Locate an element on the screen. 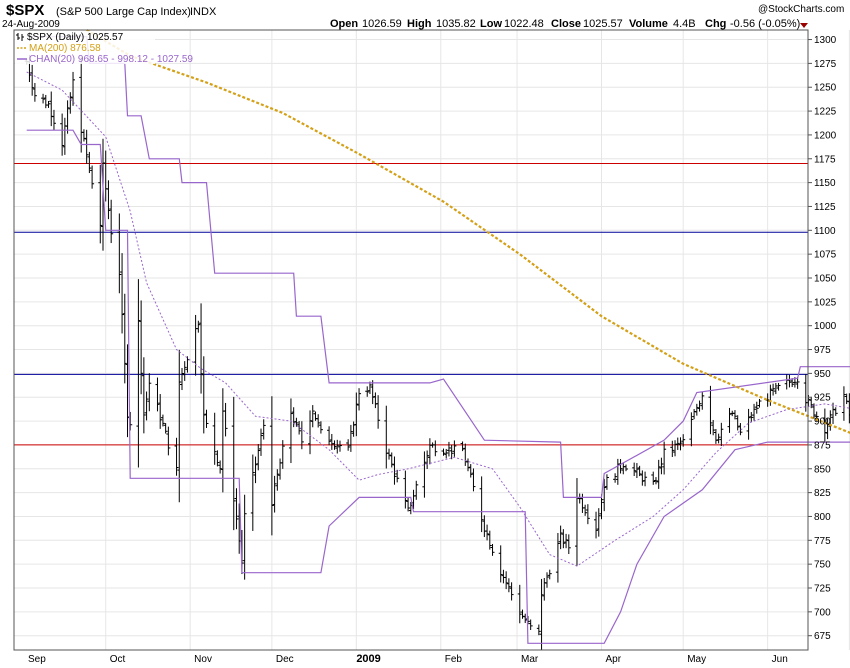 This screenshot has height=668, width=850. stat-label-volume: Volume is located at coordinates (648, 24).